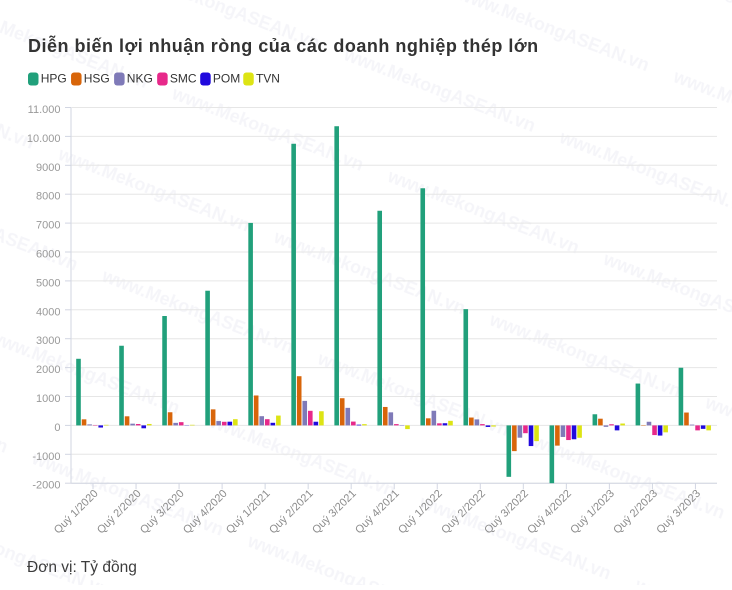  Describe the element at coordinates (44, 139) in the screenshot. I see `svg-text: 10.000` at that location.